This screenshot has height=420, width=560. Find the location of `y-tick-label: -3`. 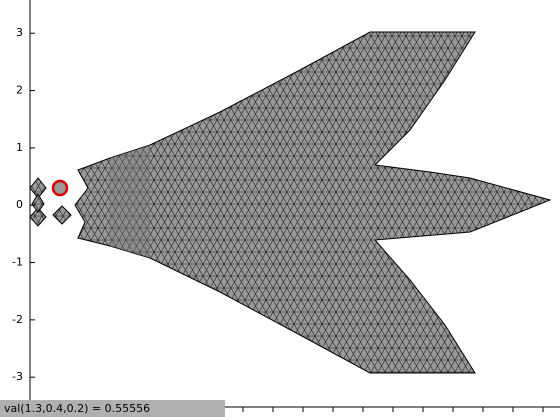

y-tick-label: -3 is located at coordinates (17, 376).